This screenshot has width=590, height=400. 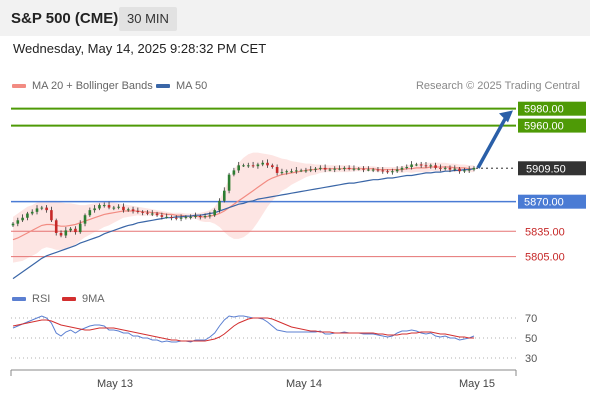 What do you see at coordinates (497, 86) in the screenshot?
I see `credit-text: Research © 2025 Trading Central` at bounding box center [497, 86].